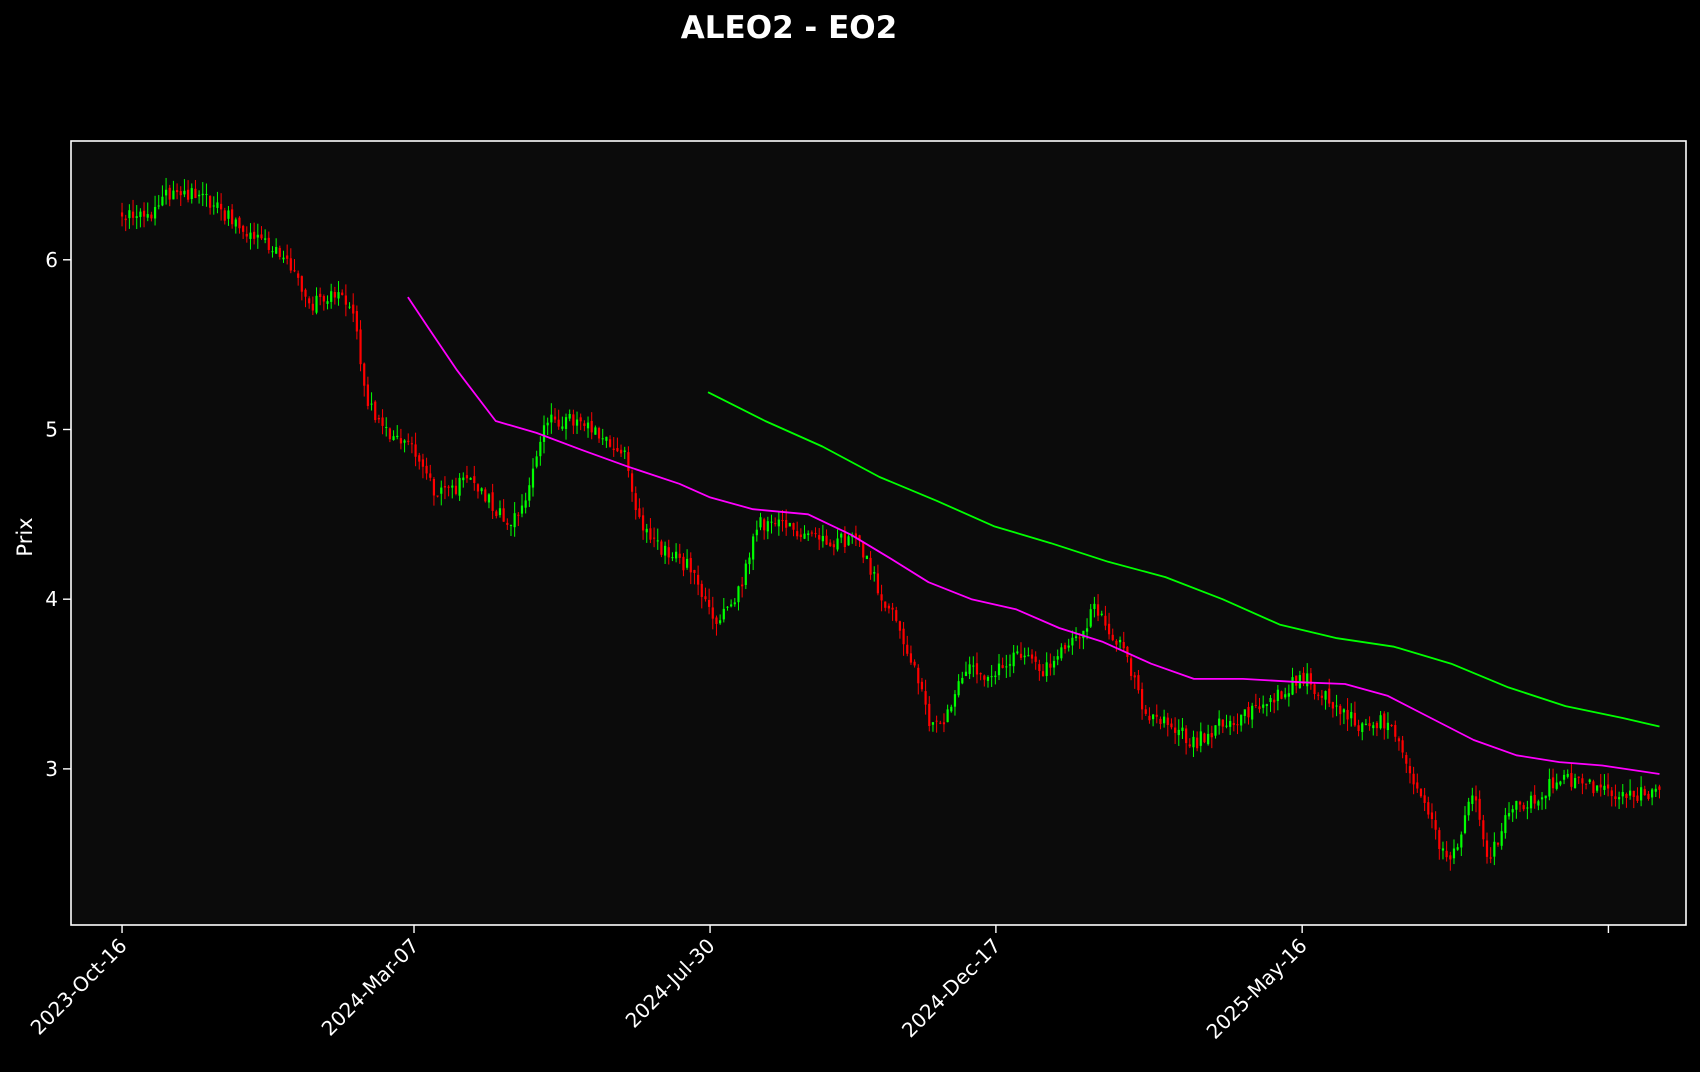  I want to click on y-tick-label: 6, so click(51, 260).